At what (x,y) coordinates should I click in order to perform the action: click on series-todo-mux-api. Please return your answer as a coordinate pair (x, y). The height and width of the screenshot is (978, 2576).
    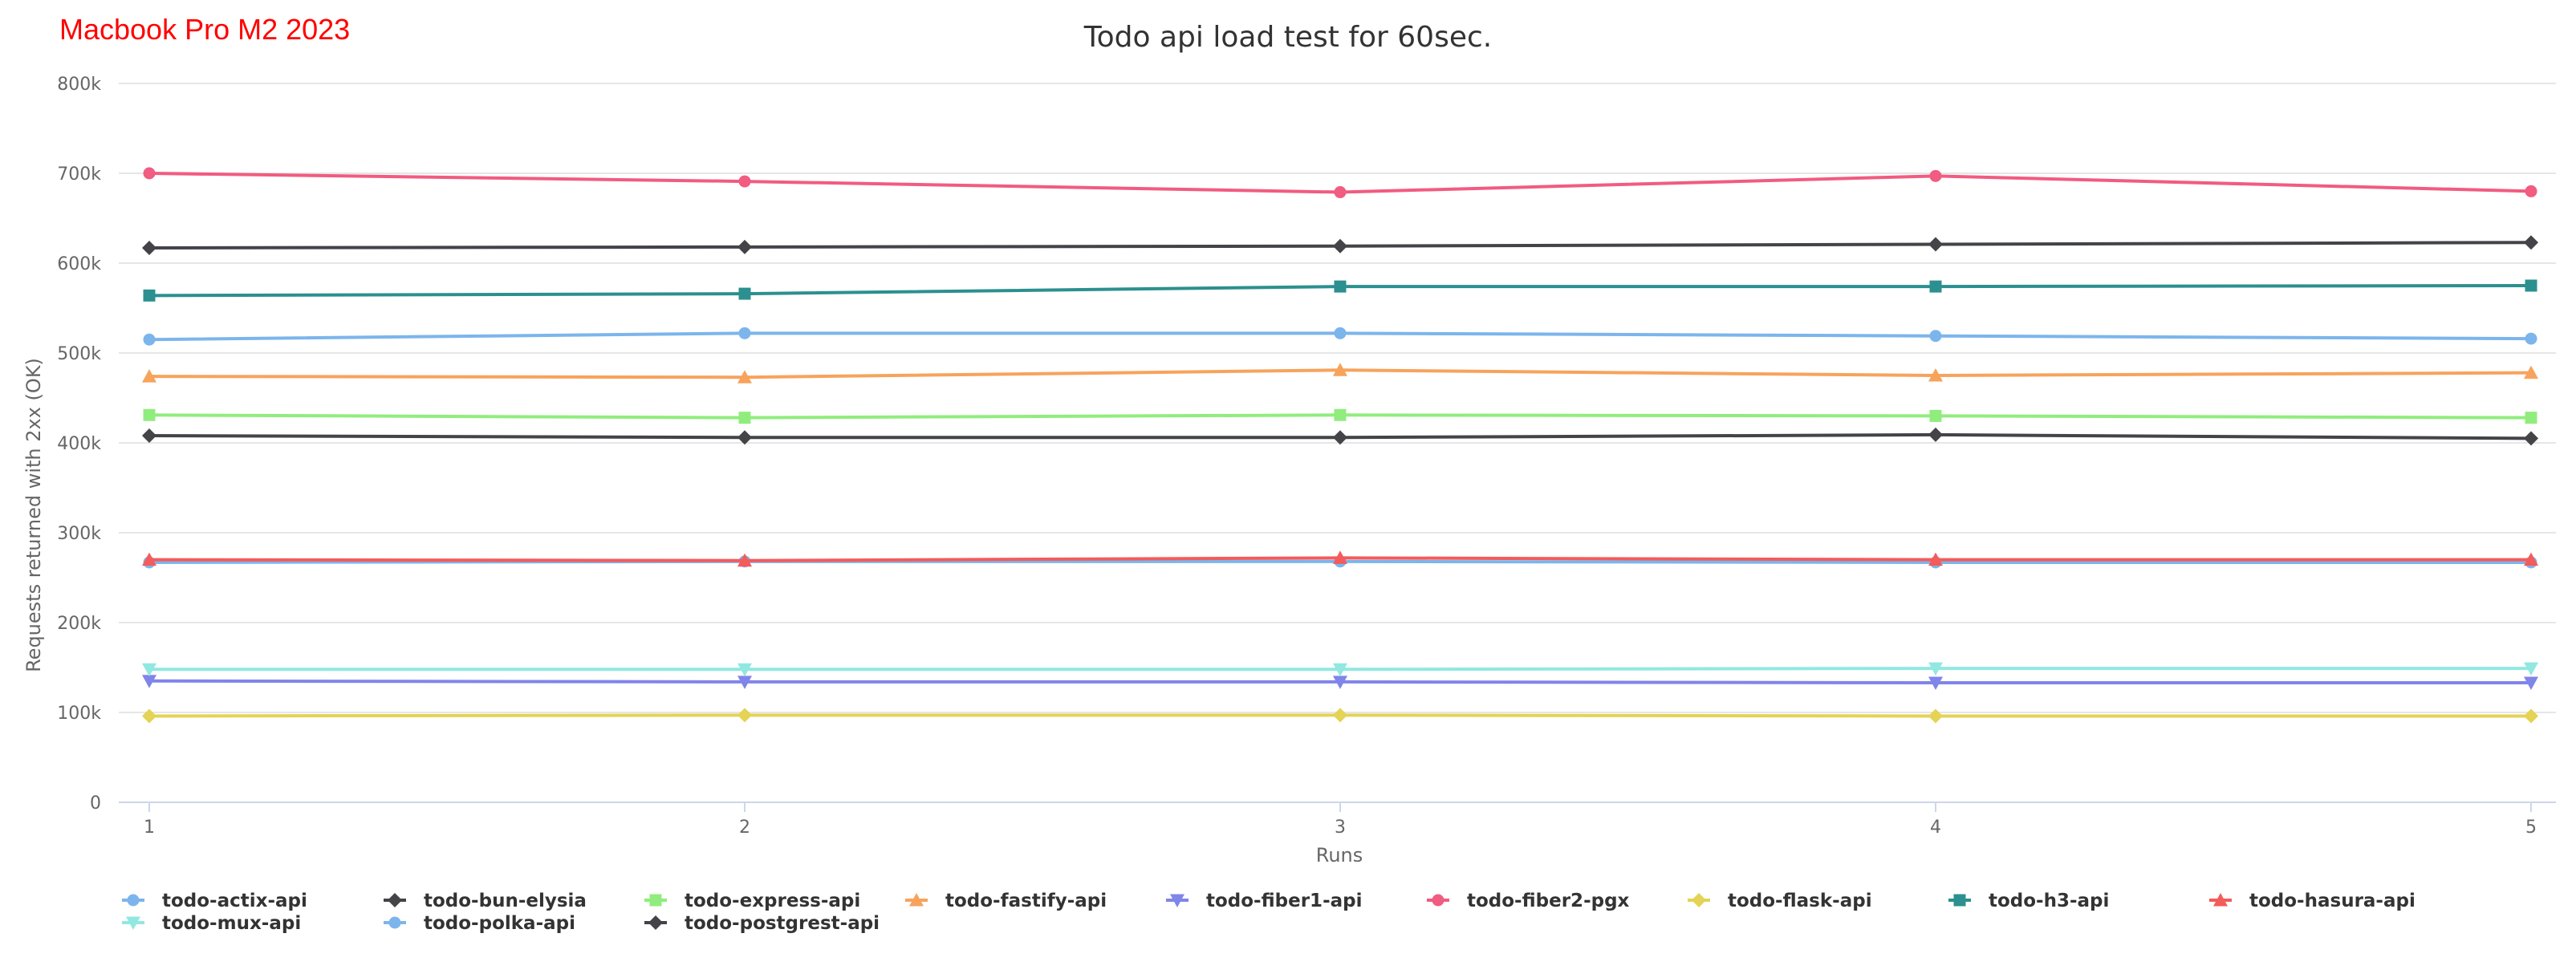
    Looking at the image, I should click on (1340, 669).